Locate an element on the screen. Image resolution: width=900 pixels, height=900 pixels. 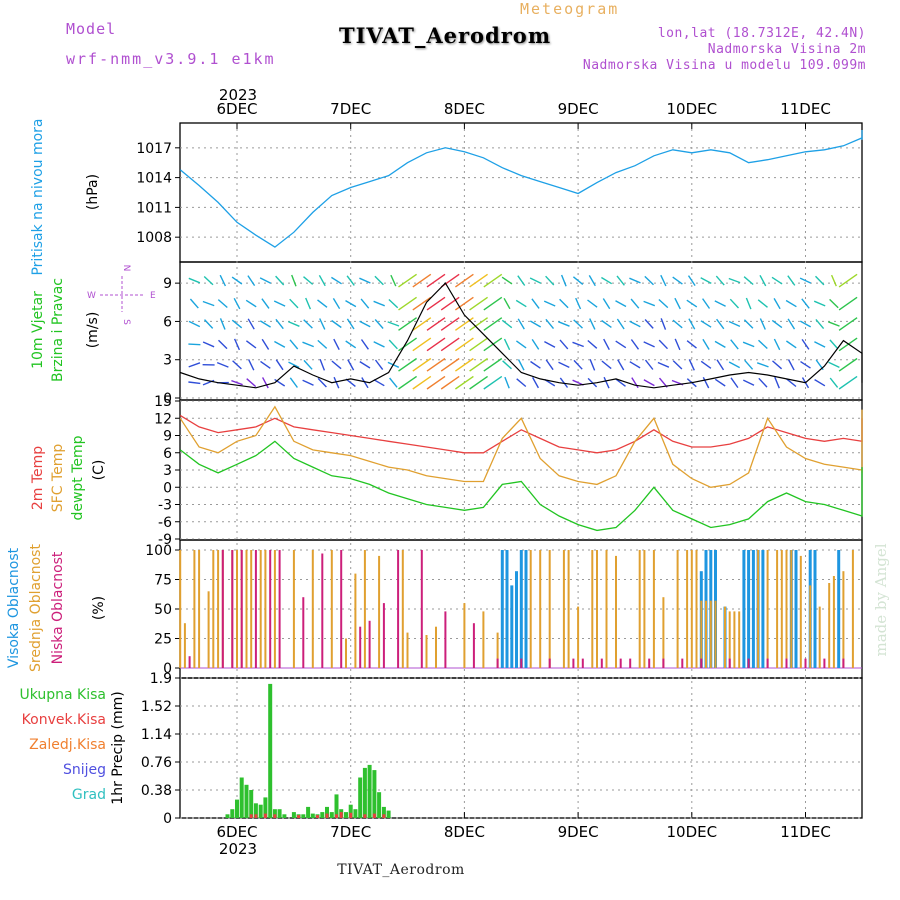
cloud-tick-label: 0 is located at coordinates (167, 669).